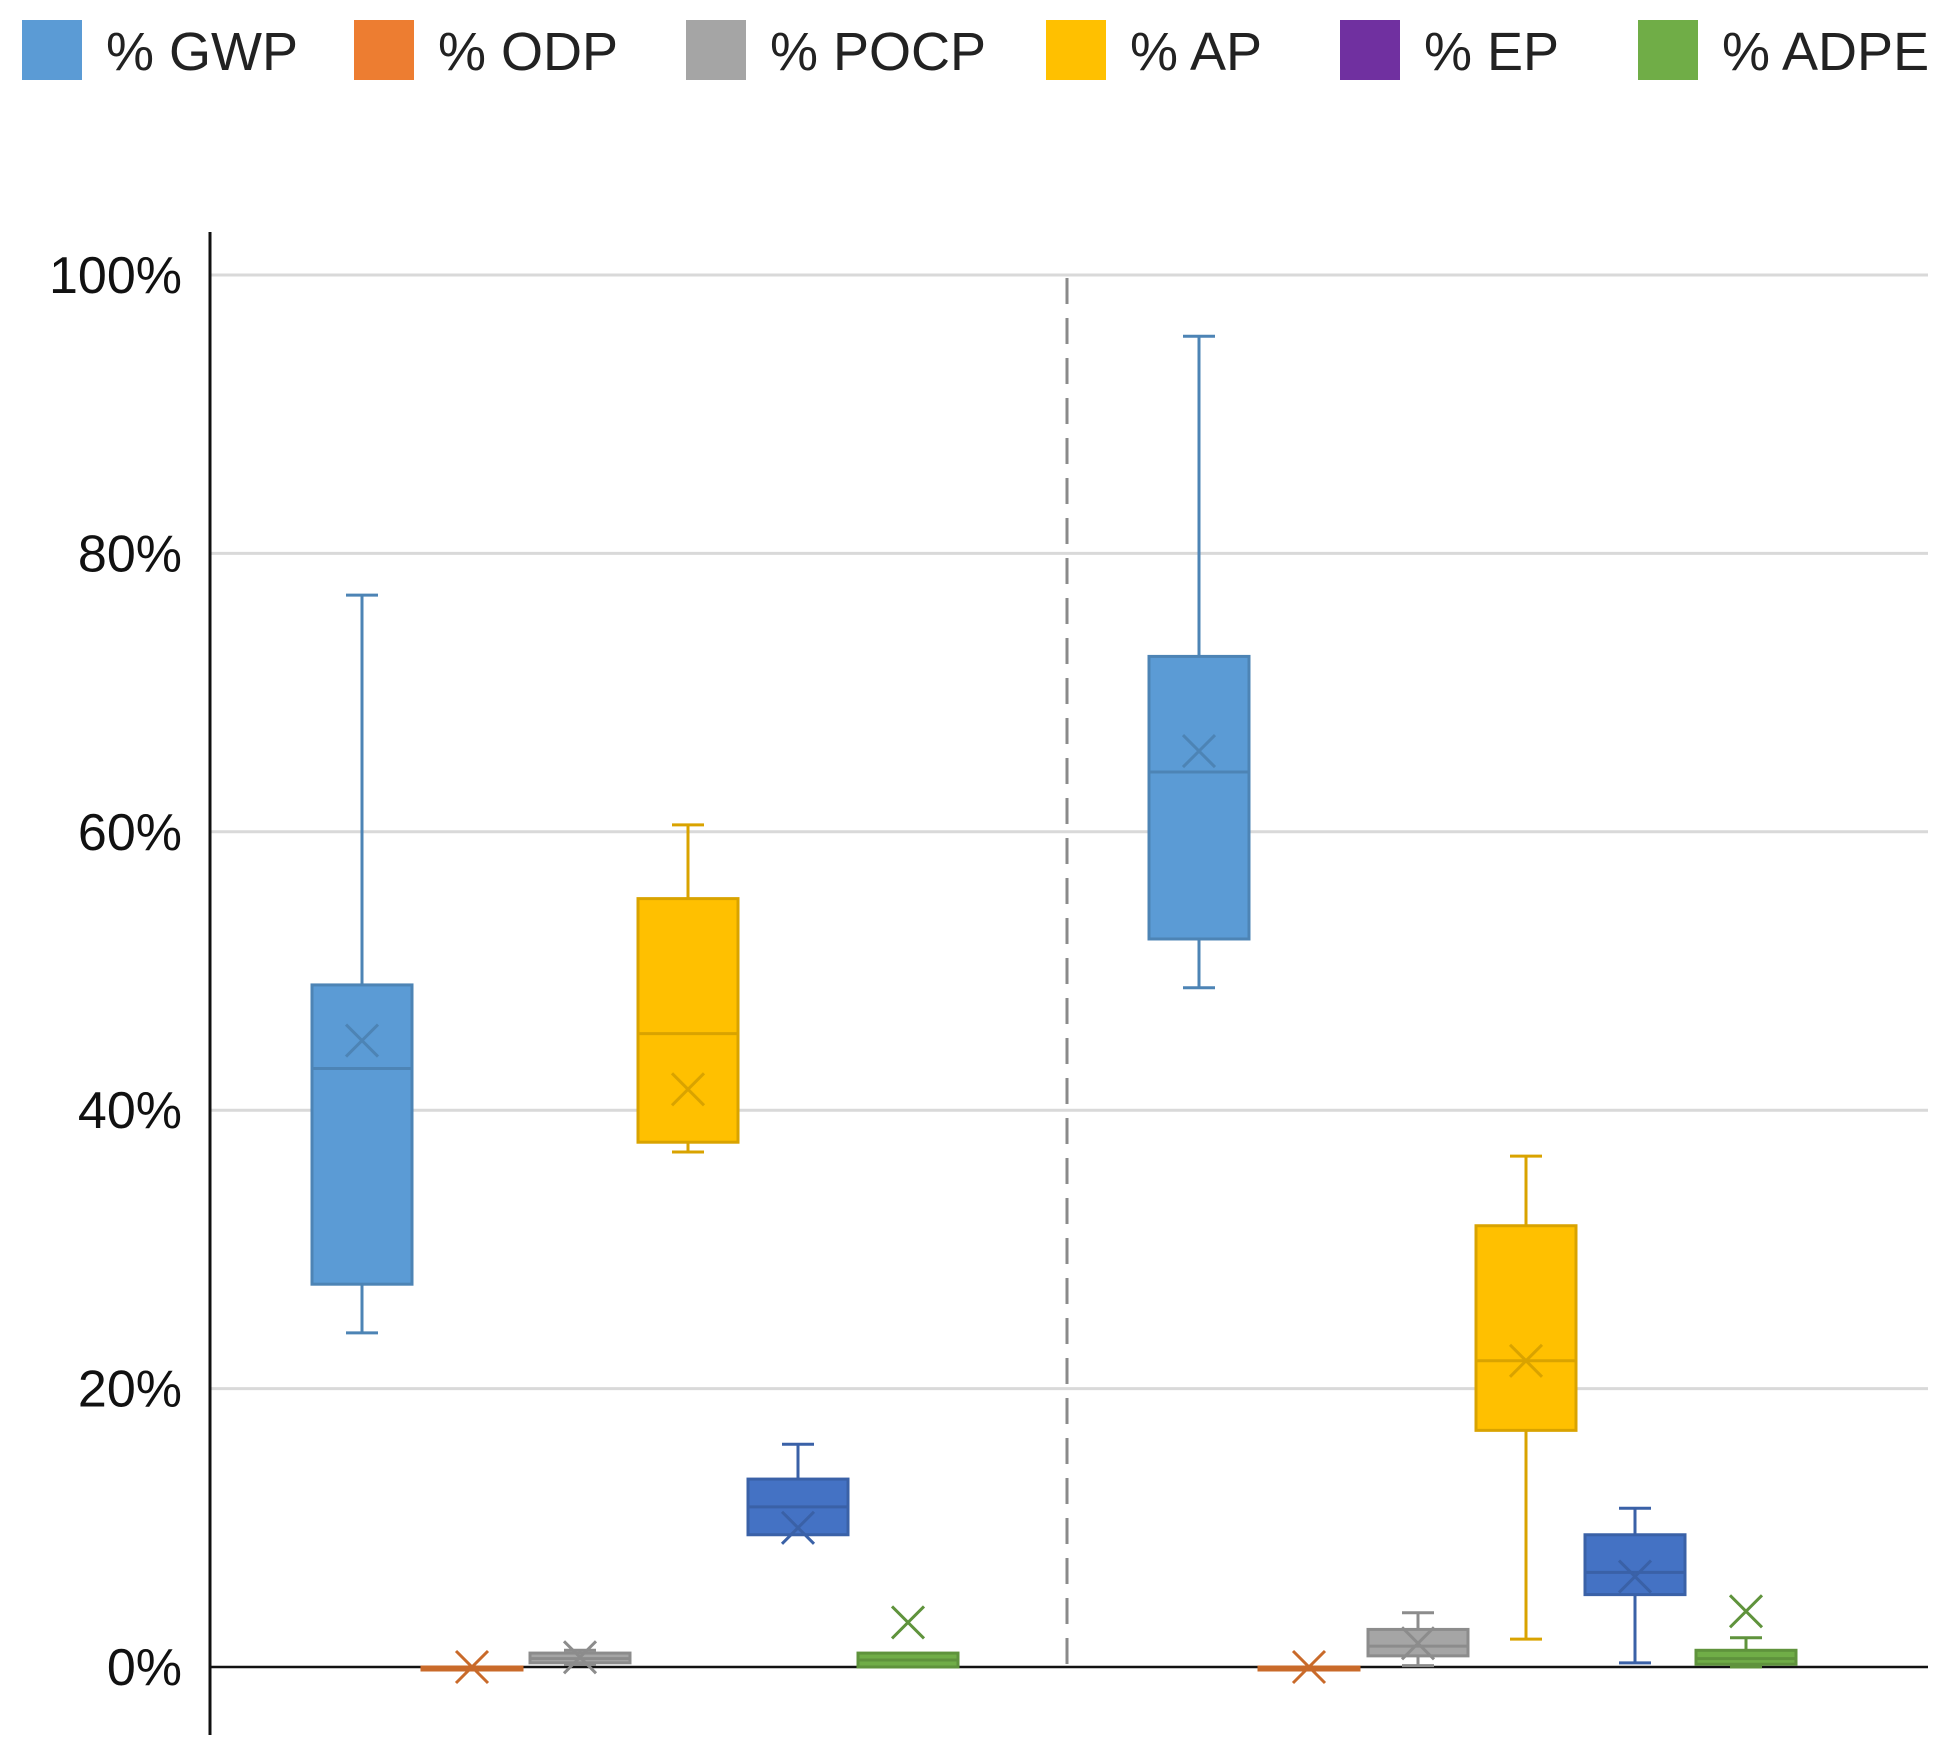  I want to click on legend-swatch-adpe, so click(1668, 50).